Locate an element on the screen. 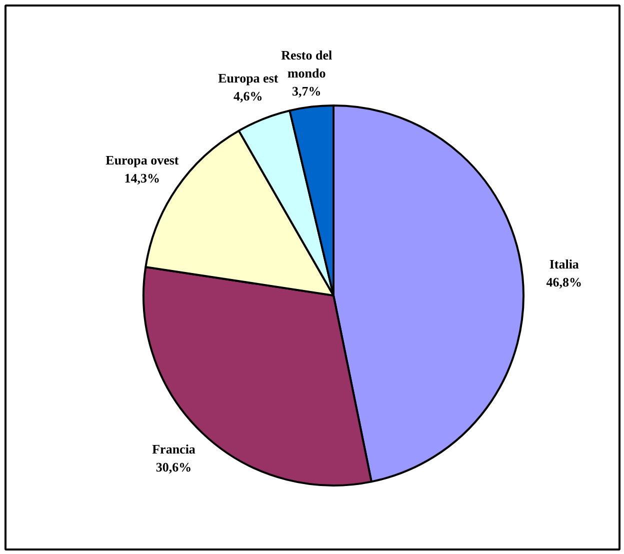 This screenshot has height=554, width=624. data-label: 30,6% is located at coordinates (174, 466).